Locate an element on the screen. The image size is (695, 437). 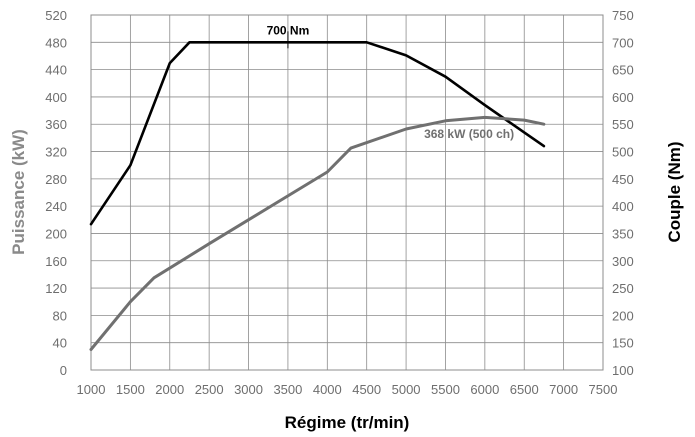
y-left-tick-label: 160 is located at coordinates (56, 261).